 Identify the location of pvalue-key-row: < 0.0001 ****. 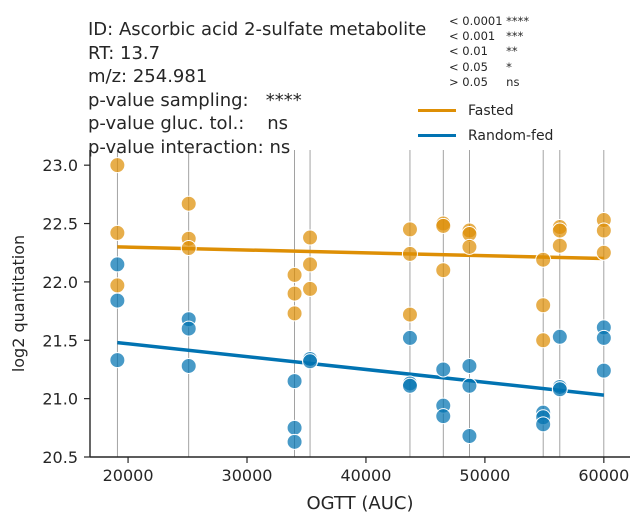
(489, 21).